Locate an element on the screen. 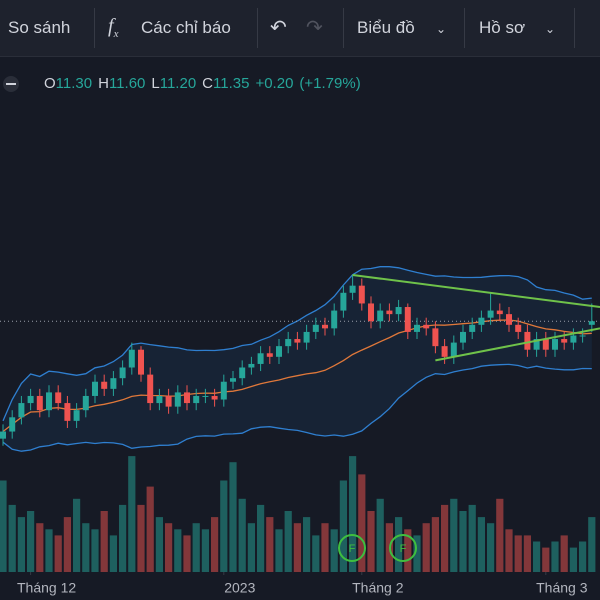 This screenshot has height=600, width=600. indicators-button: Các chỉ báo is located at coordinates (186, 27).